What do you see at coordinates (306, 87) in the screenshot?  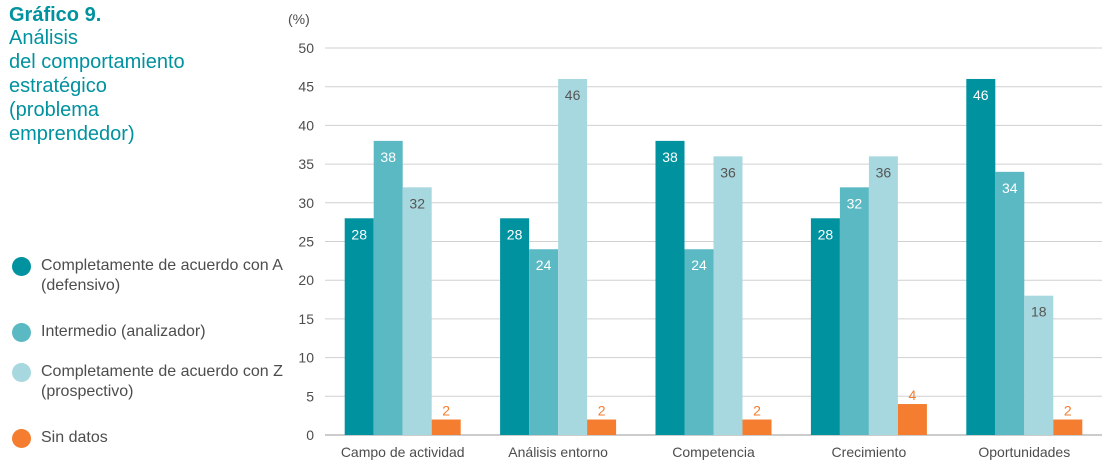 I see `y-tick-label: 45` at bounding box center [306, 87].